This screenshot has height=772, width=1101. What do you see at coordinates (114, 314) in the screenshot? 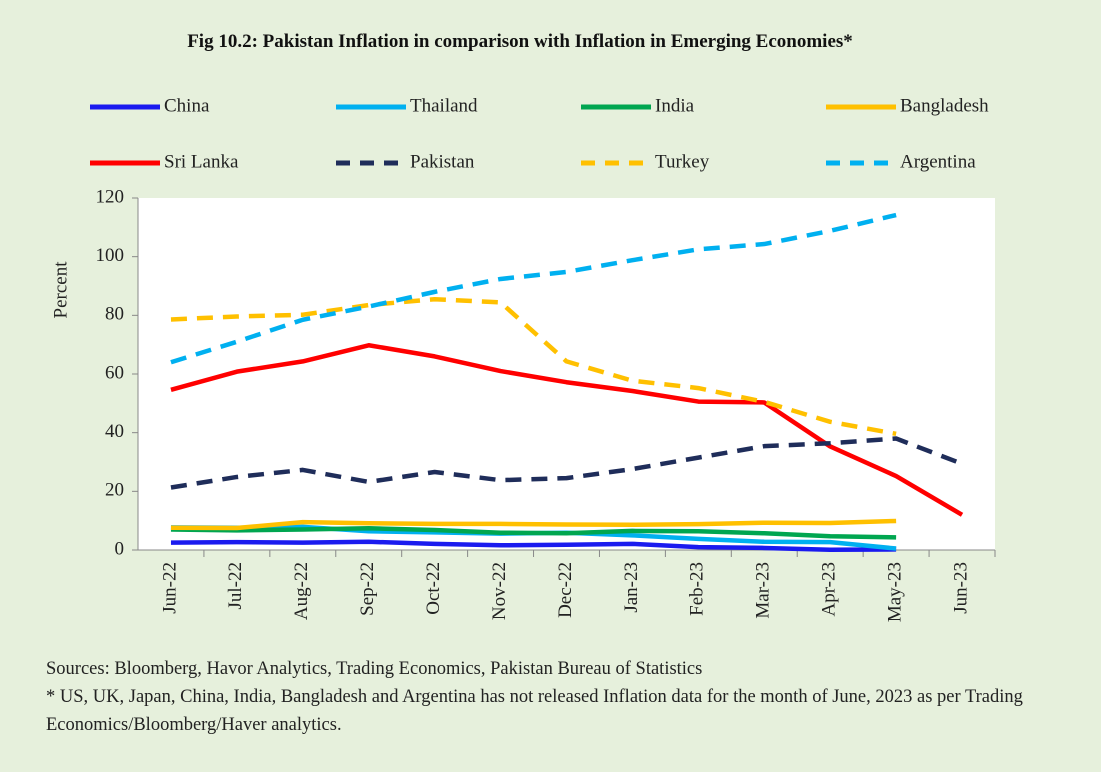
I see `y-tick-label: 80` at bounding box center [114, 314].